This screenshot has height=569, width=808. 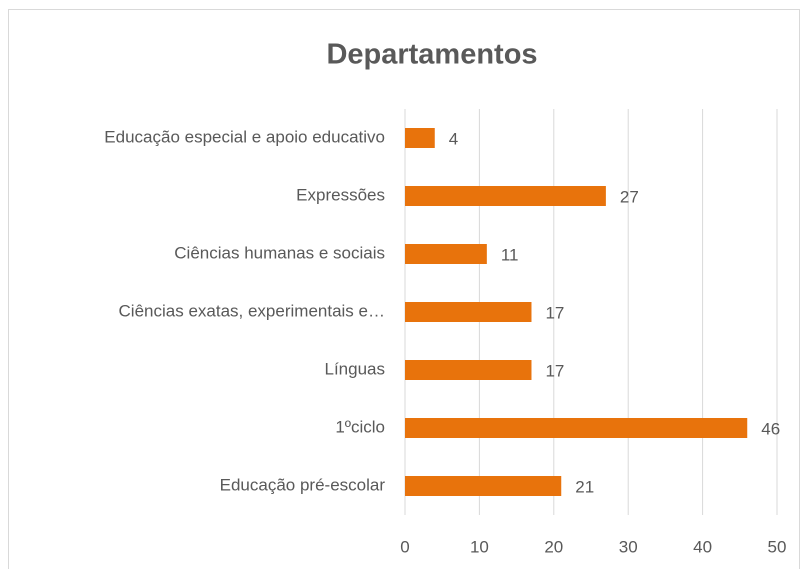 What do you see at coordinates (355, 368) in the screenshot?
I see `y-tick-label: Línguas` at bounding box center [355, 368].